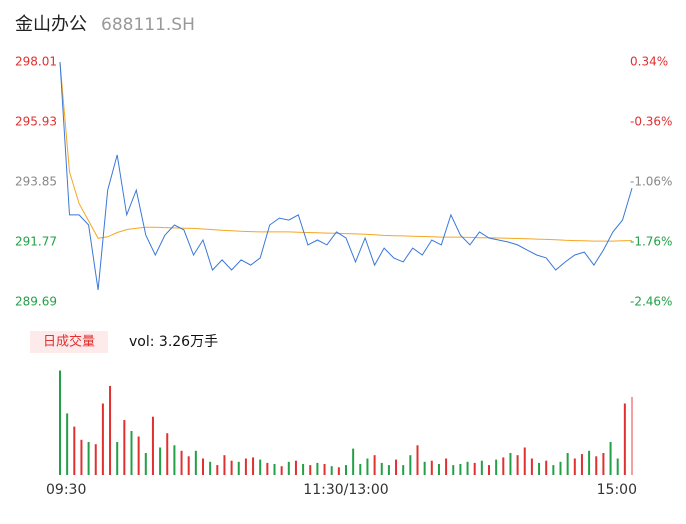  Describe the element at coordinates (651, 182) in the screenshot. I see `y2-tick-label: -1.06%` at that location.